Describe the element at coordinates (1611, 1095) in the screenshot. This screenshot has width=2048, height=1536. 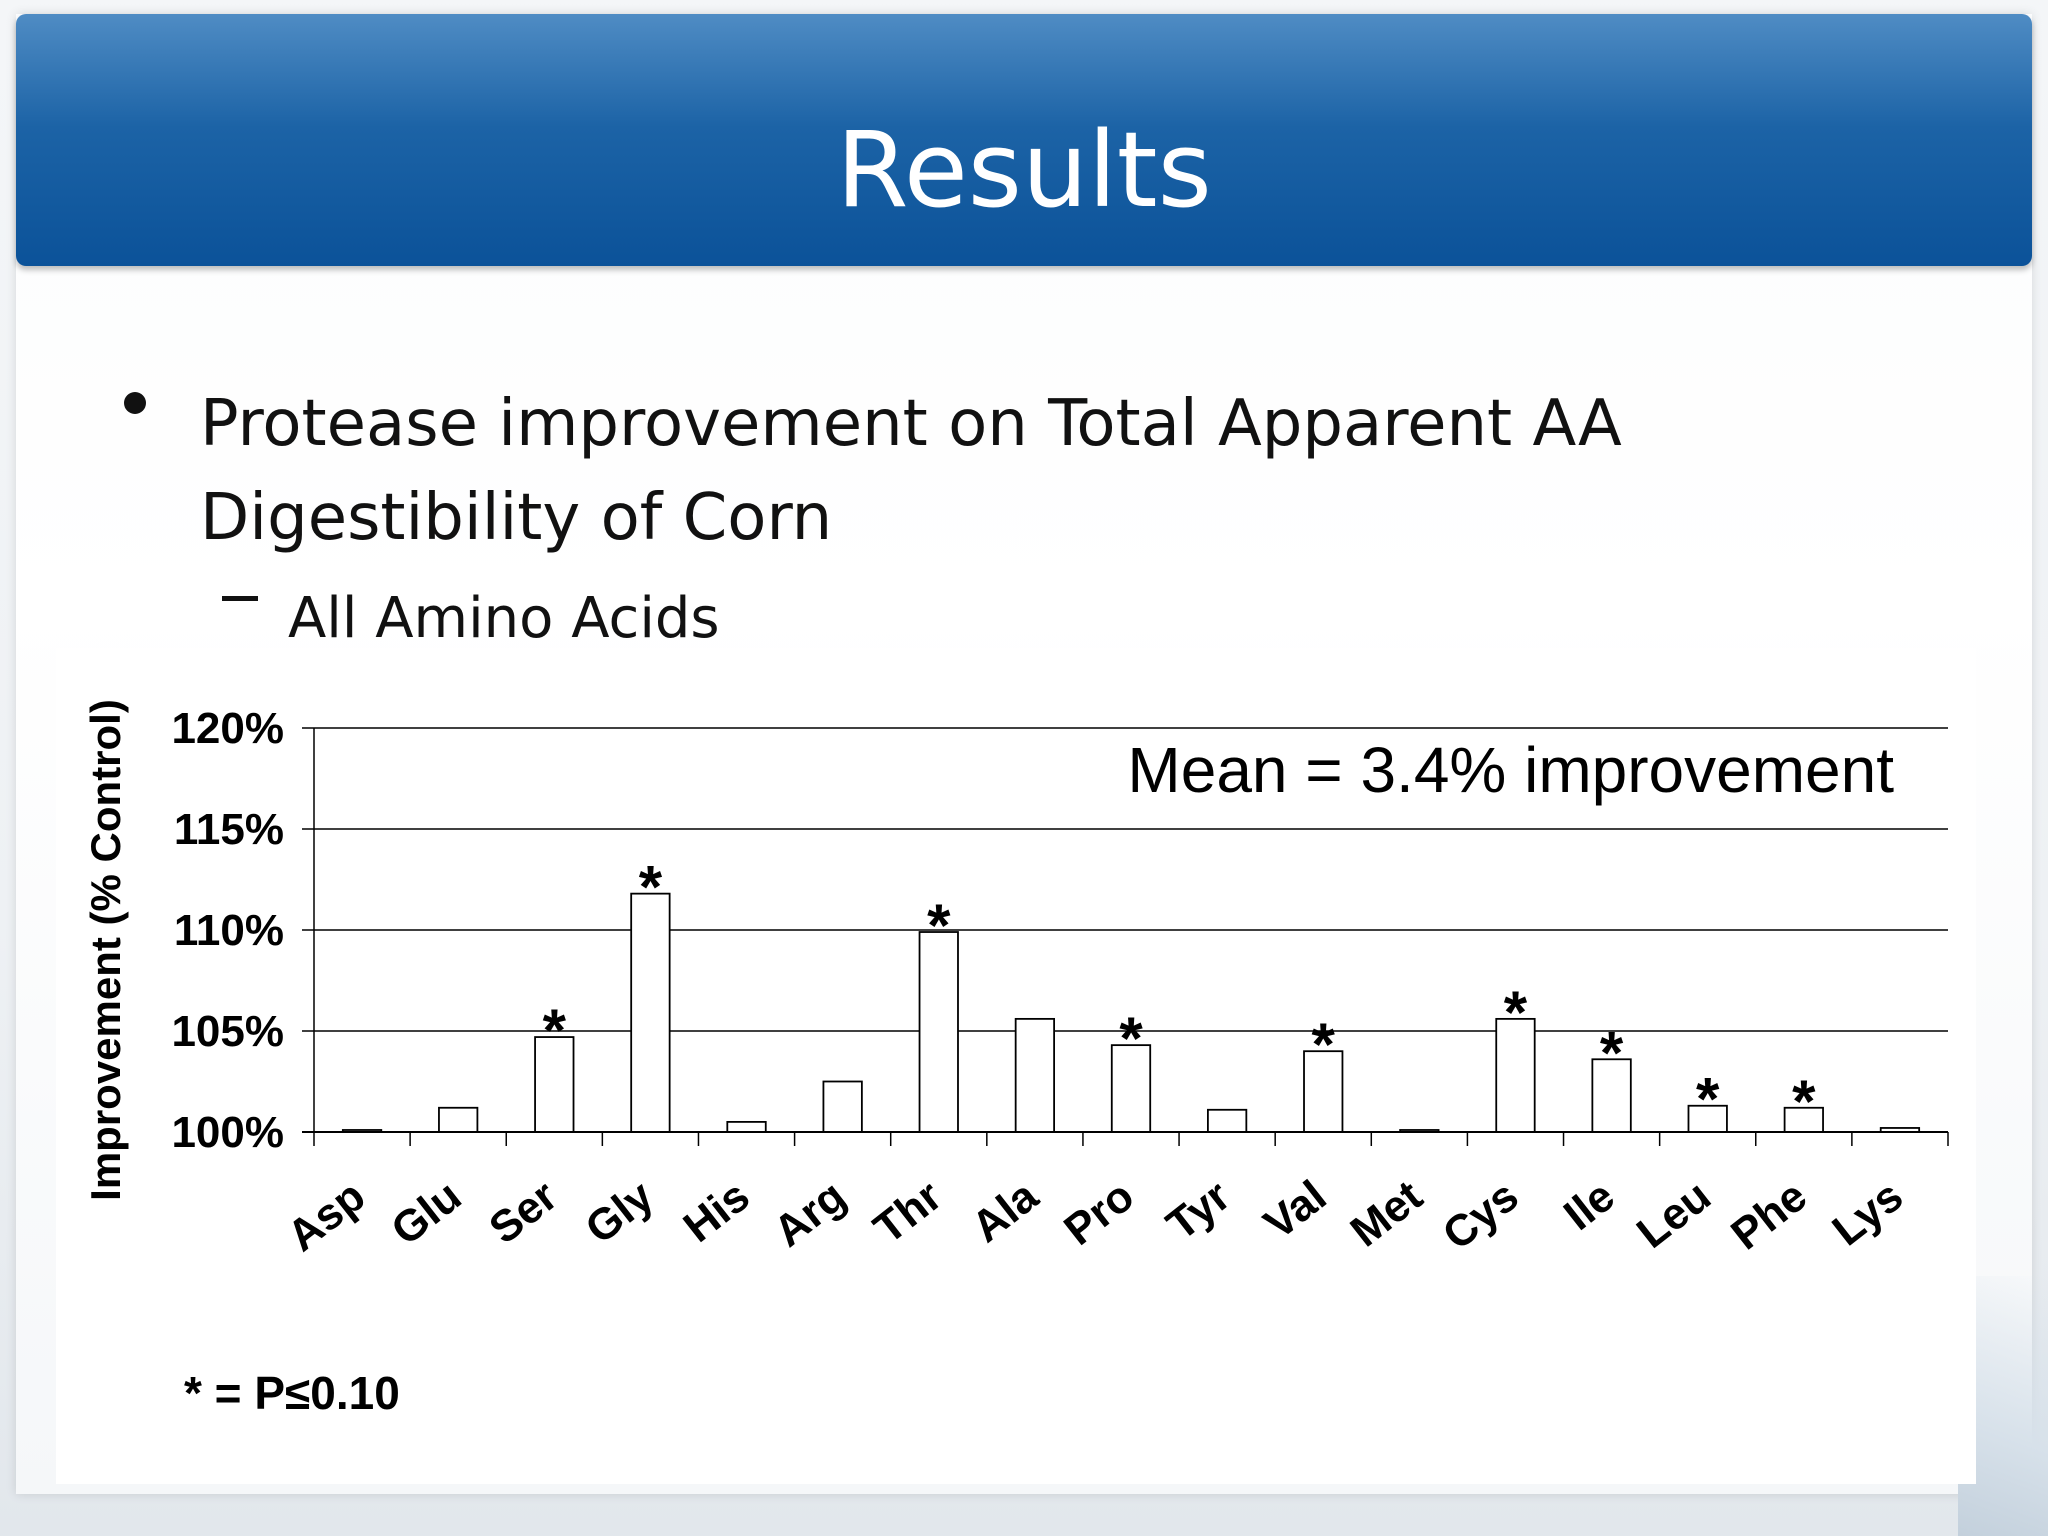
I see `bar-ile` at that location.